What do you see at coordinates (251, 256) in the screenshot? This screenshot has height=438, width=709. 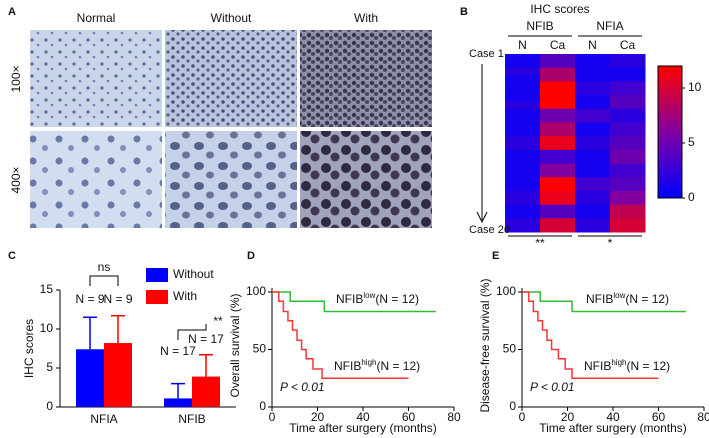 I see `panel-letter: D` at bounding box center [251, 256].